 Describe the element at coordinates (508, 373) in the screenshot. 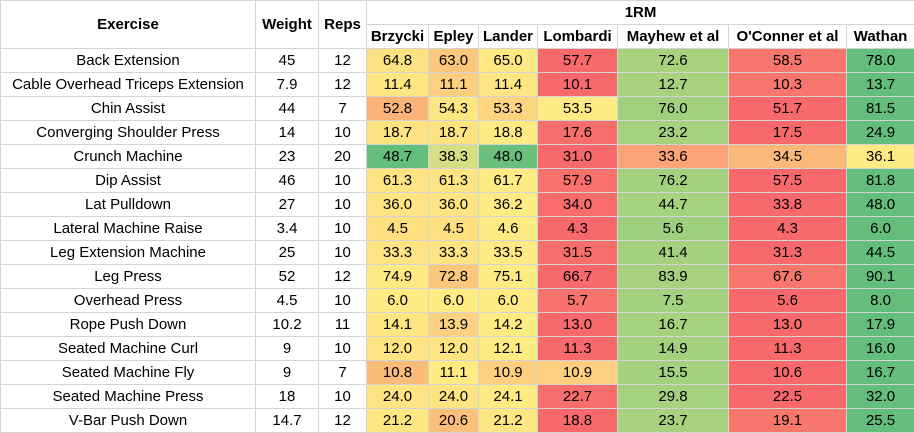

I see `cell-1rm-lander: 10.9` at that location.